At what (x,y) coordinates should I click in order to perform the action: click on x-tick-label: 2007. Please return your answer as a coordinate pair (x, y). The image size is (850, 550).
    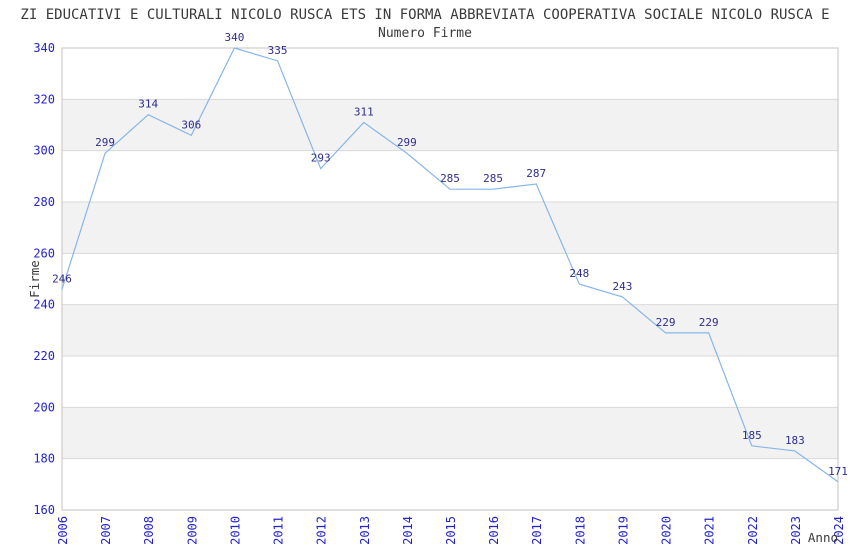
    Looking at the image, I should click on (106, 530).